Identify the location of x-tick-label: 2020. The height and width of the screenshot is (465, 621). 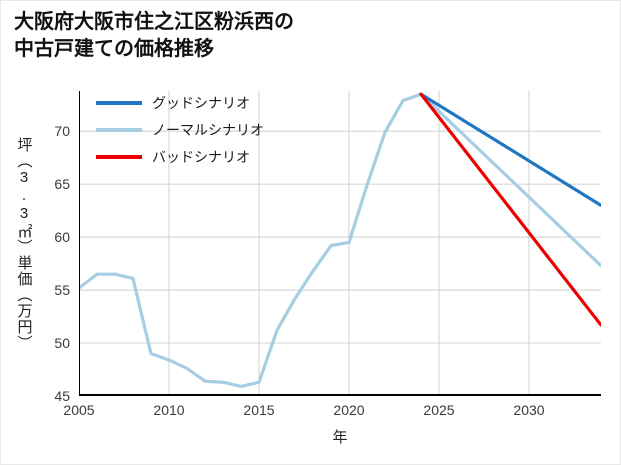
(349, 410).